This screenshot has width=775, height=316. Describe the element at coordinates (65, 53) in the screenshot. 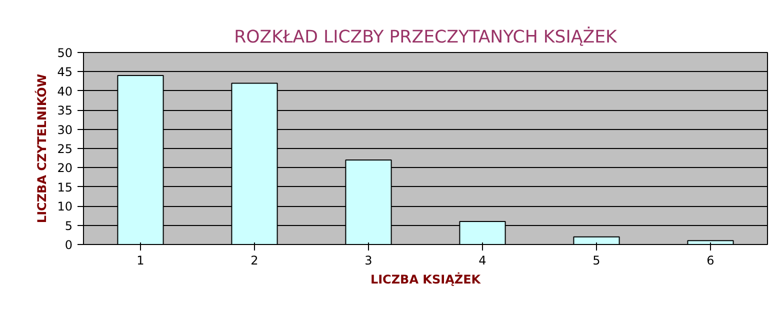

I see `y-tick-label: 50` at that location.